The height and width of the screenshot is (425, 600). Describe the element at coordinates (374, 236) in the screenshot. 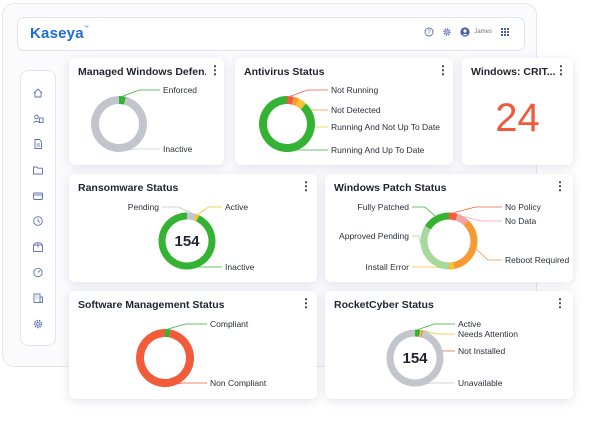

I see `label-approved-pending: Approved Pending` at that location.